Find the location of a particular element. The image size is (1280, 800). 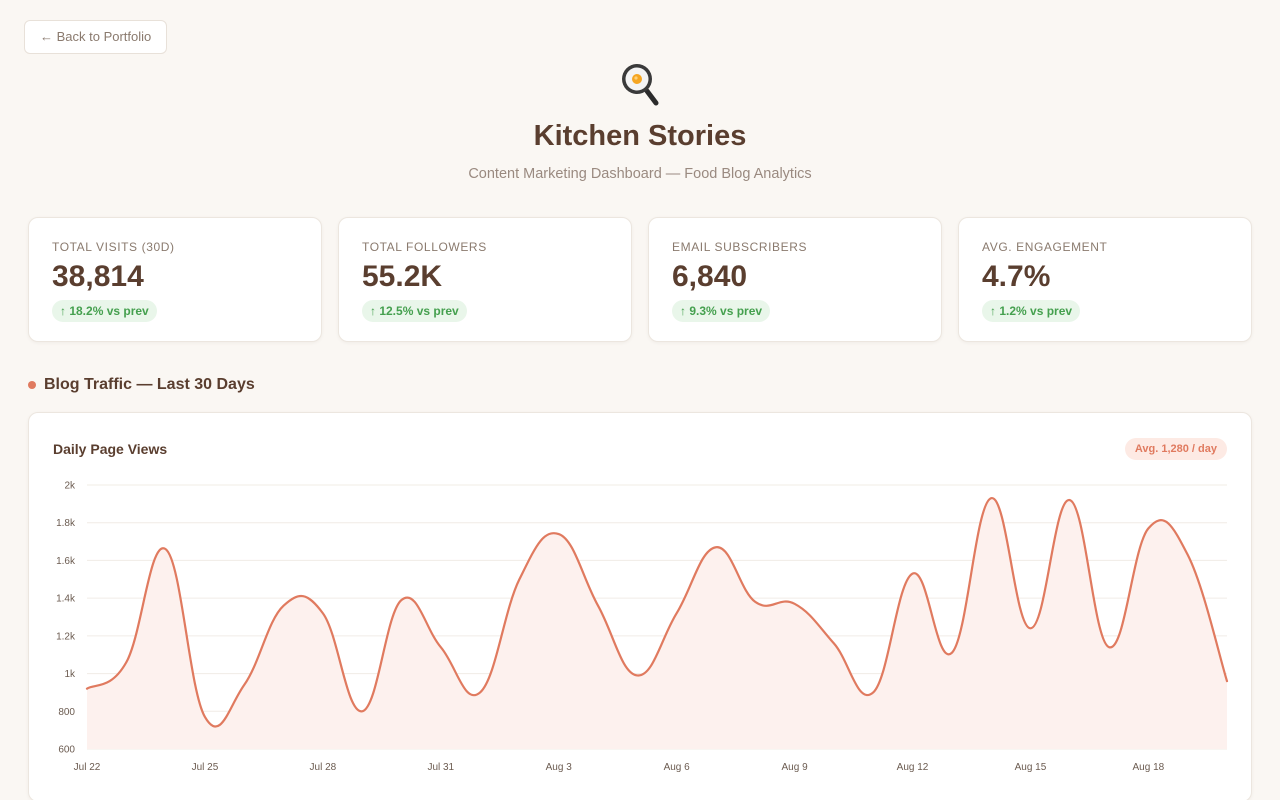

stat-label: EMAIL SUBSCRIBERS is located at coordinates (740, 247).